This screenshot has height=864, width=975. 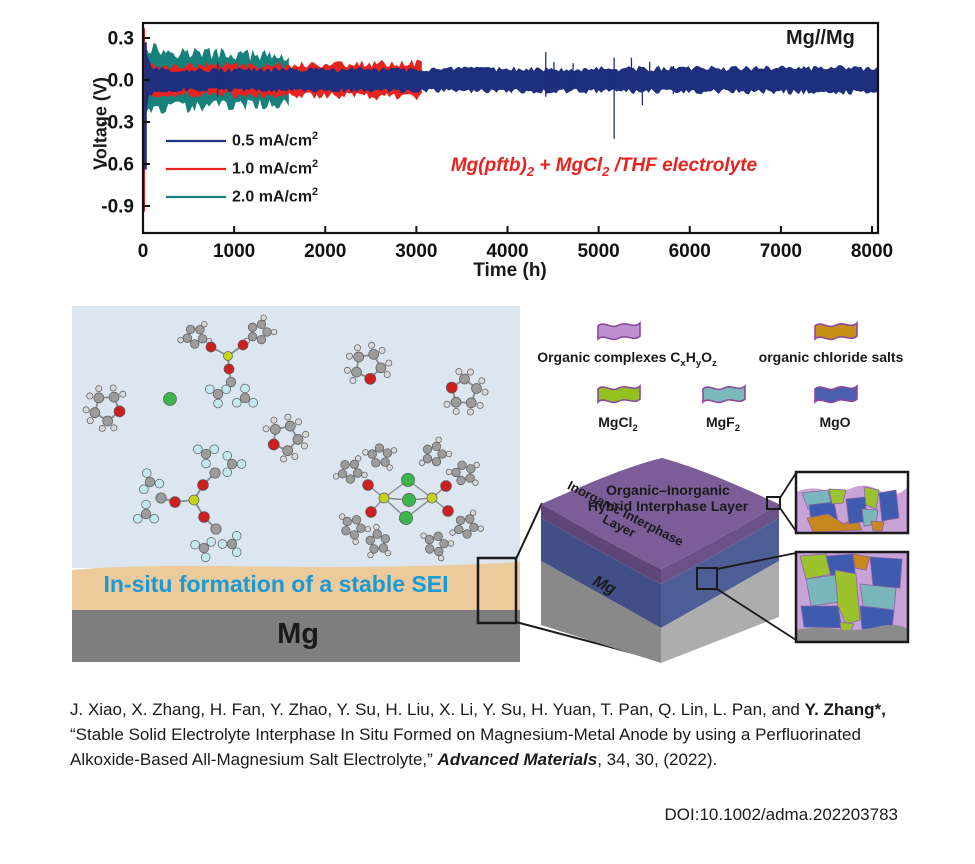 I want to click on inset2-line-bottom, so click(x=756, y=614).